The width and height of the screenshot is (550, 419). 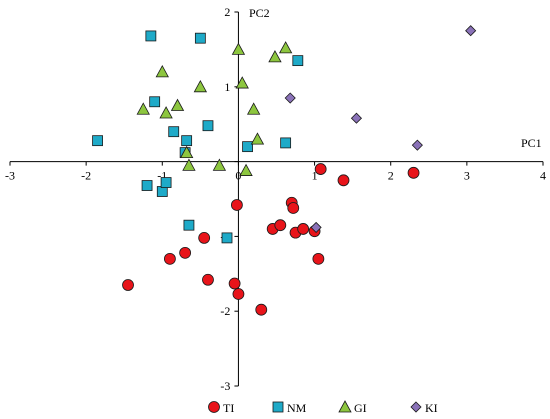 I want to click on y-tick-label: 2, so click(x=227, y=12).